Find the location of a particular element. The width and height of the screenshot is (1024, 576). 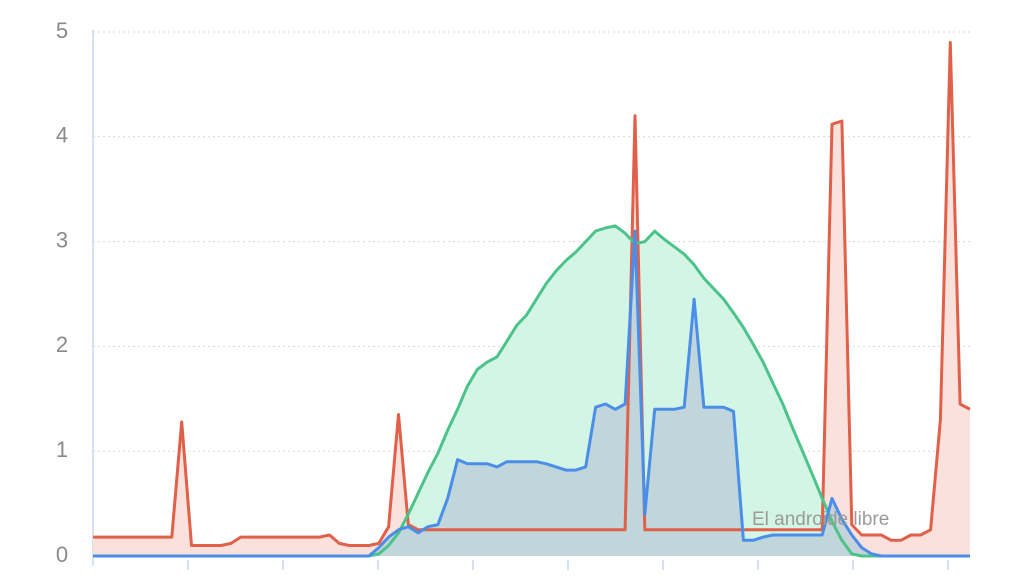

y-tick-label: 2 is located at coordinates (62, 344).